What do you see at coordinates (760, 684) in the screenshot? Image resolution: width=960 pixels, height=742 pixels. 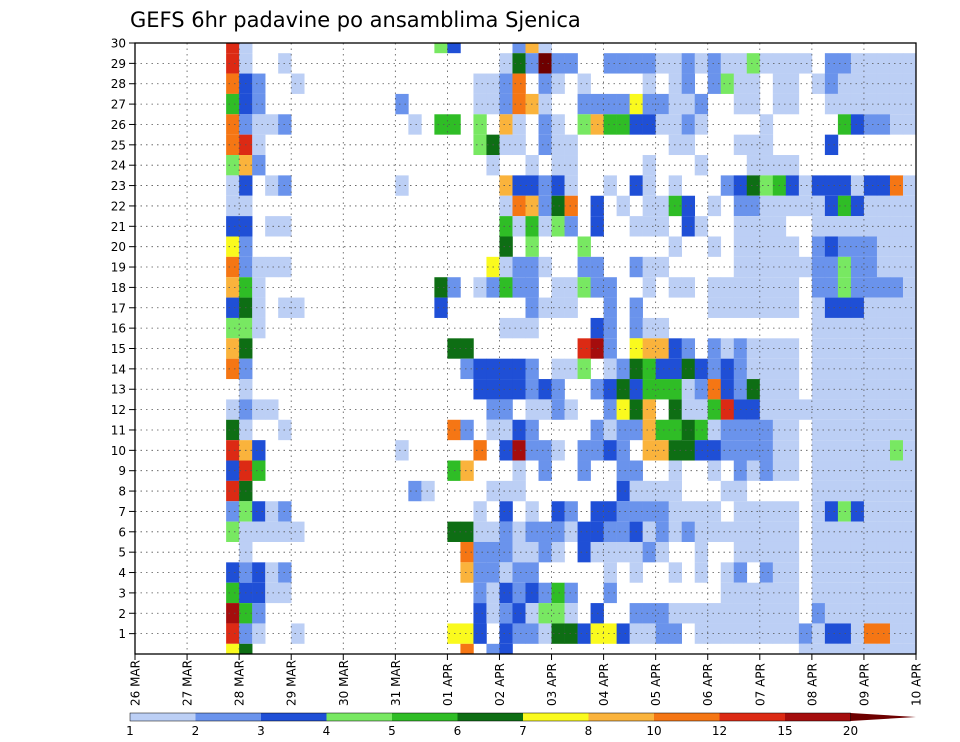 I see `x-tick-label: 07 APR` at bounding box center [760, 684].